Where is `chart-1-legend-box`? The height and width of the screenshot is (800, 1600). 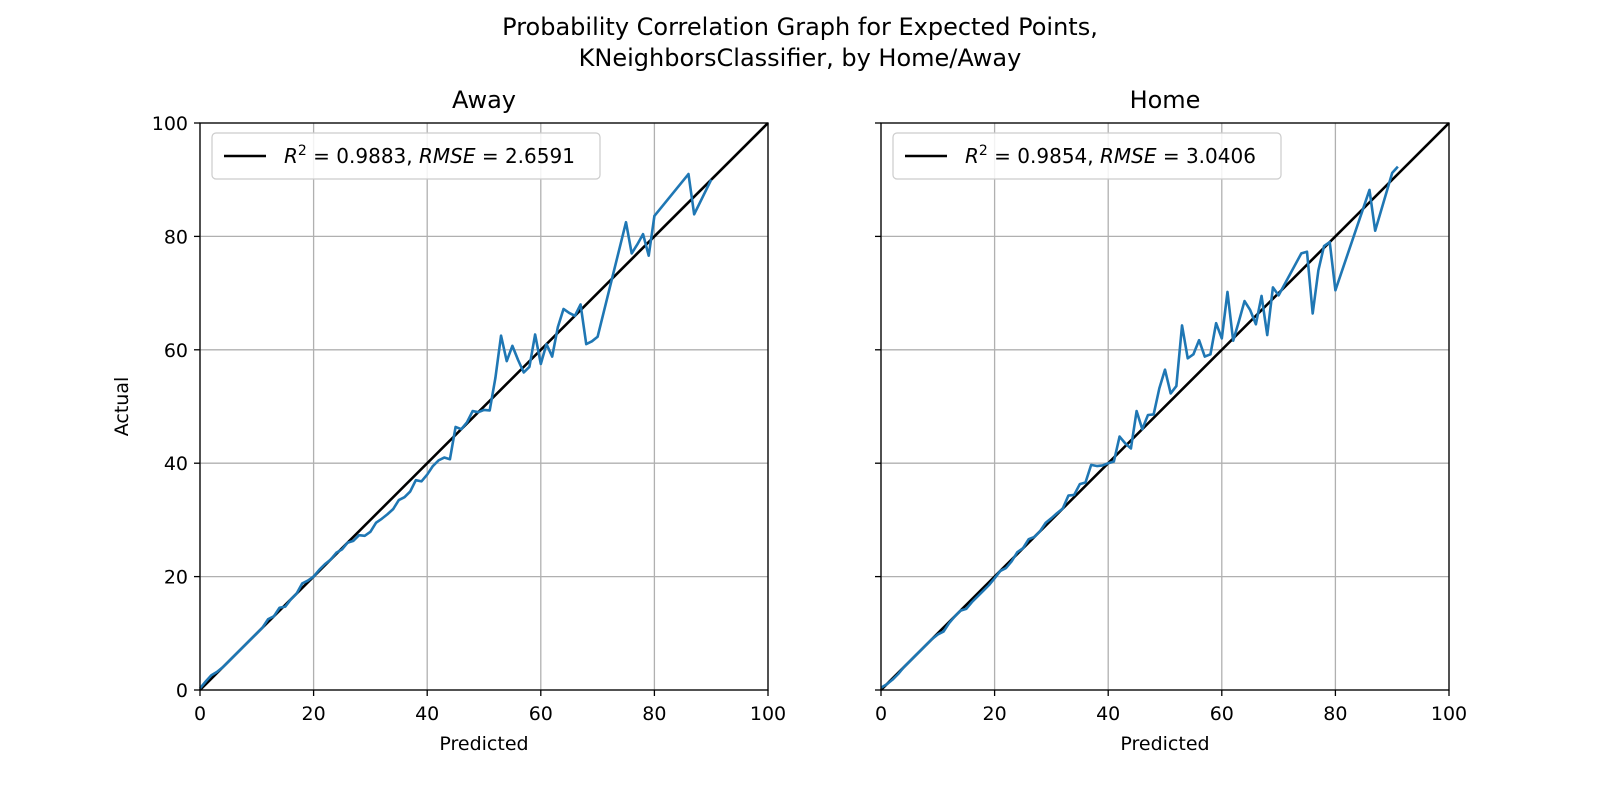 chart-1-legend-box is located at coordinates (1087, 156).